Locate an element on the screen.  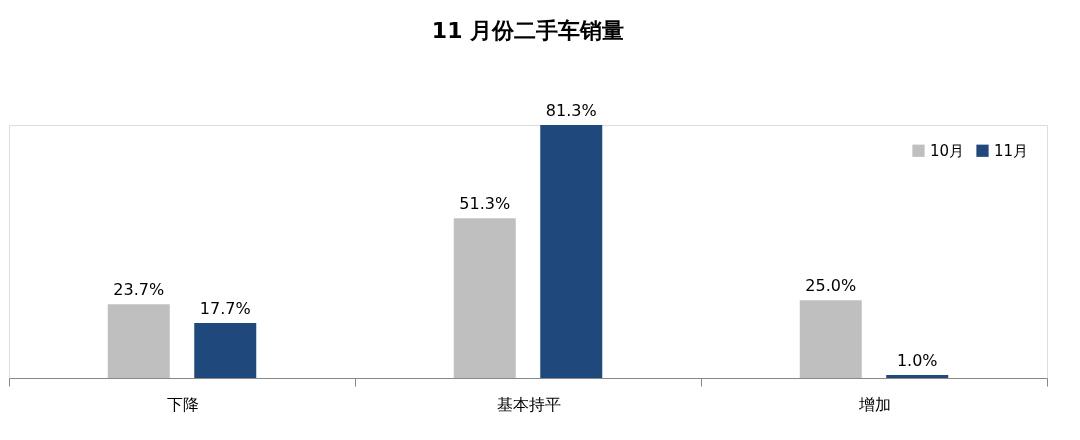
legend-label: 10月 is located at coordinates (947, 150).